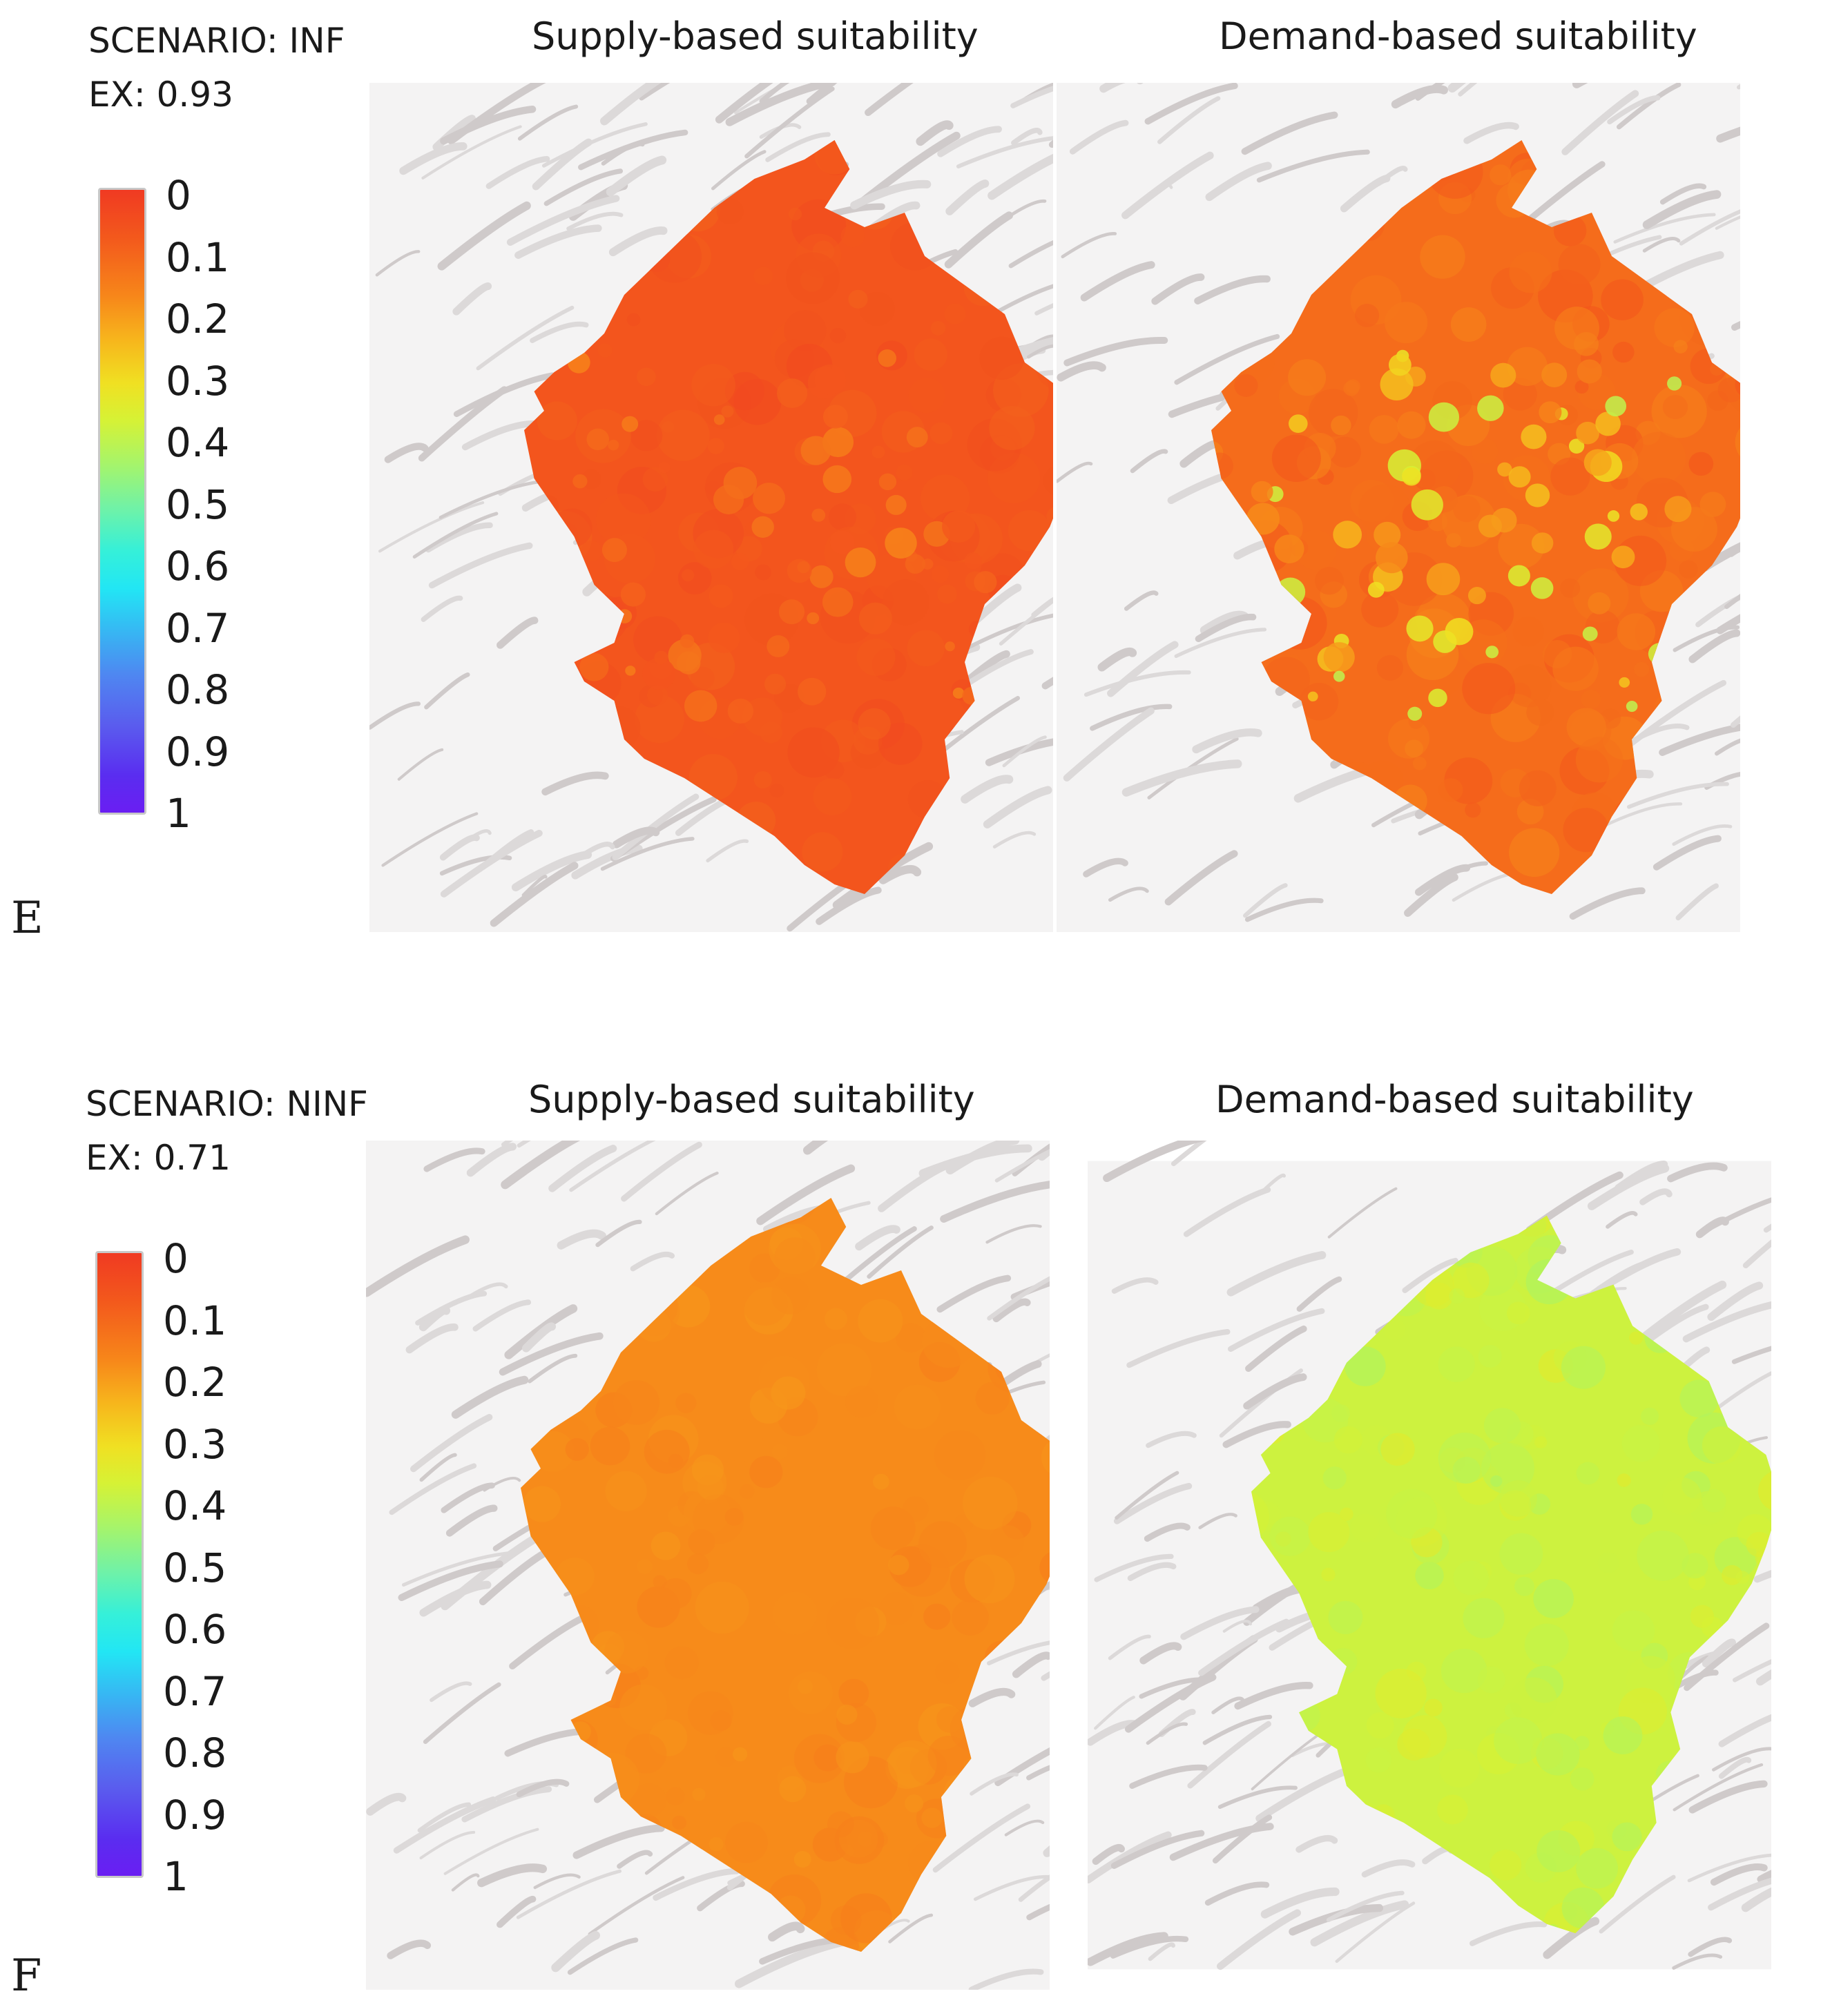 This screenshot has height=2016, width=1821. Describe the element at coordinates (195, 1815) in the screenshot. I see `legend-tick-label: 0.9` at that location.